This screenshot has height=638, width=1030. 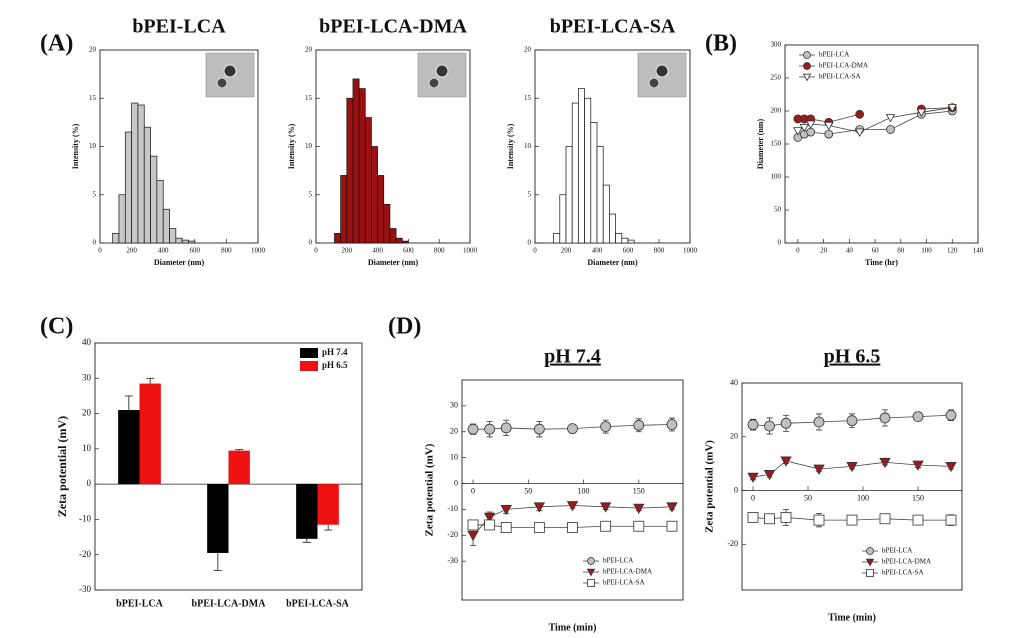 What do you see at coordinates (454, 405) in the screenshot?
I see `y-tick-label: 30` at bounding box center [454, 405].